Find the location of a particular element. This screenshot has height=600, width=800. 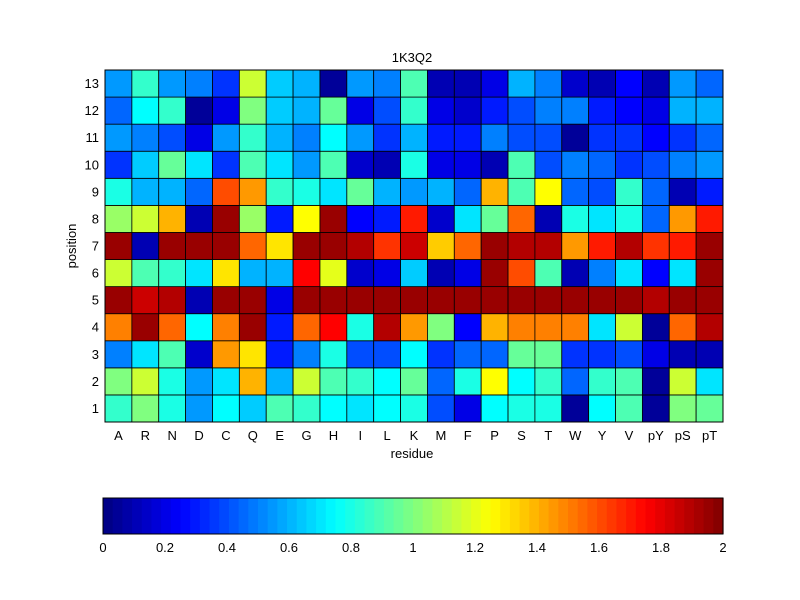

colorbar-tick-labels: 0 0.2 0.4 0.6 0.8 1 1.2 1.4 1.6 1.8 2 is located at coordinates (412, 547).